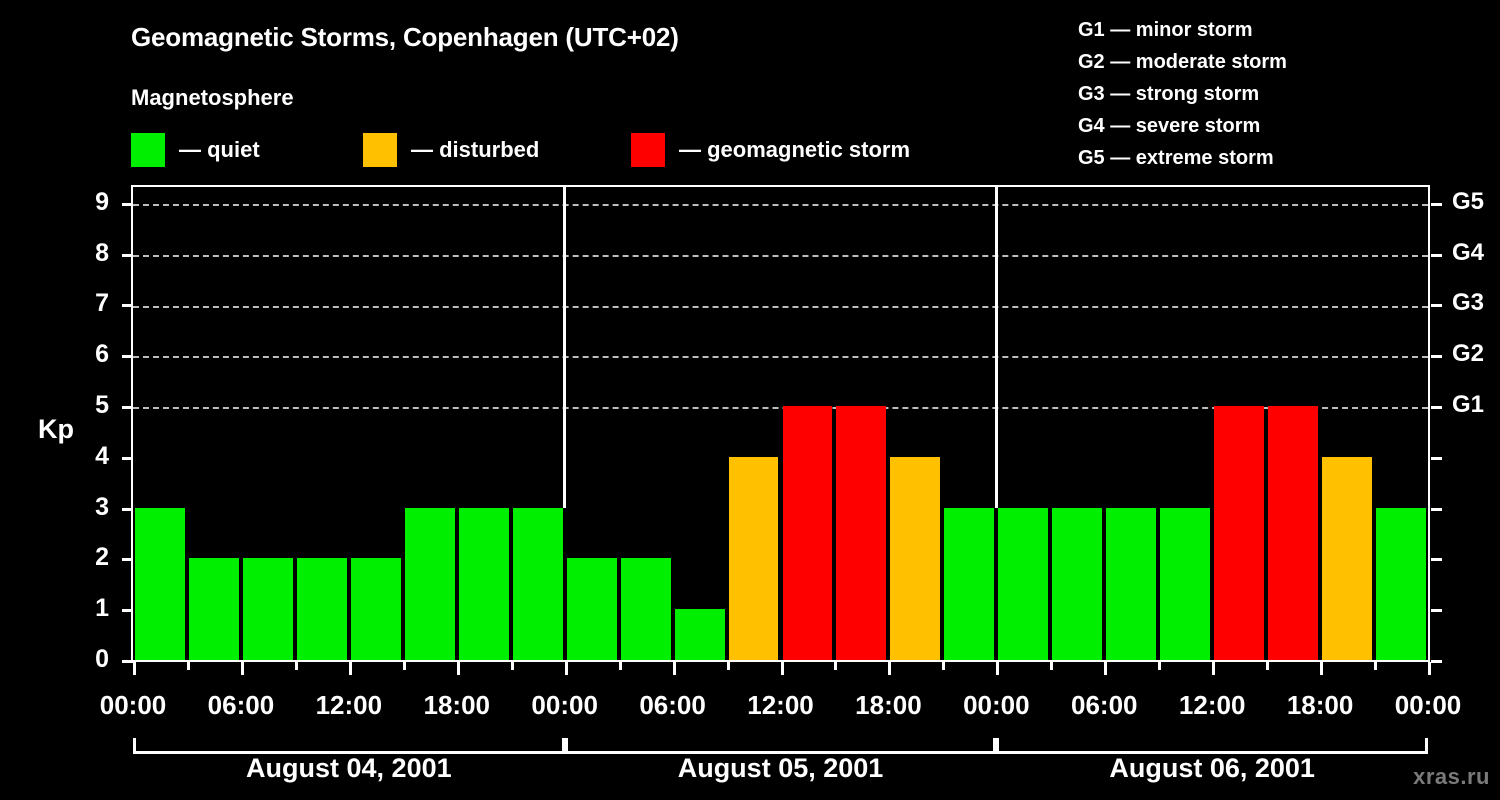  What do you see at coordinates (475, 149) in the screenshot?
I see `legend-label: — disturbed` at bounding box center [475, 149].